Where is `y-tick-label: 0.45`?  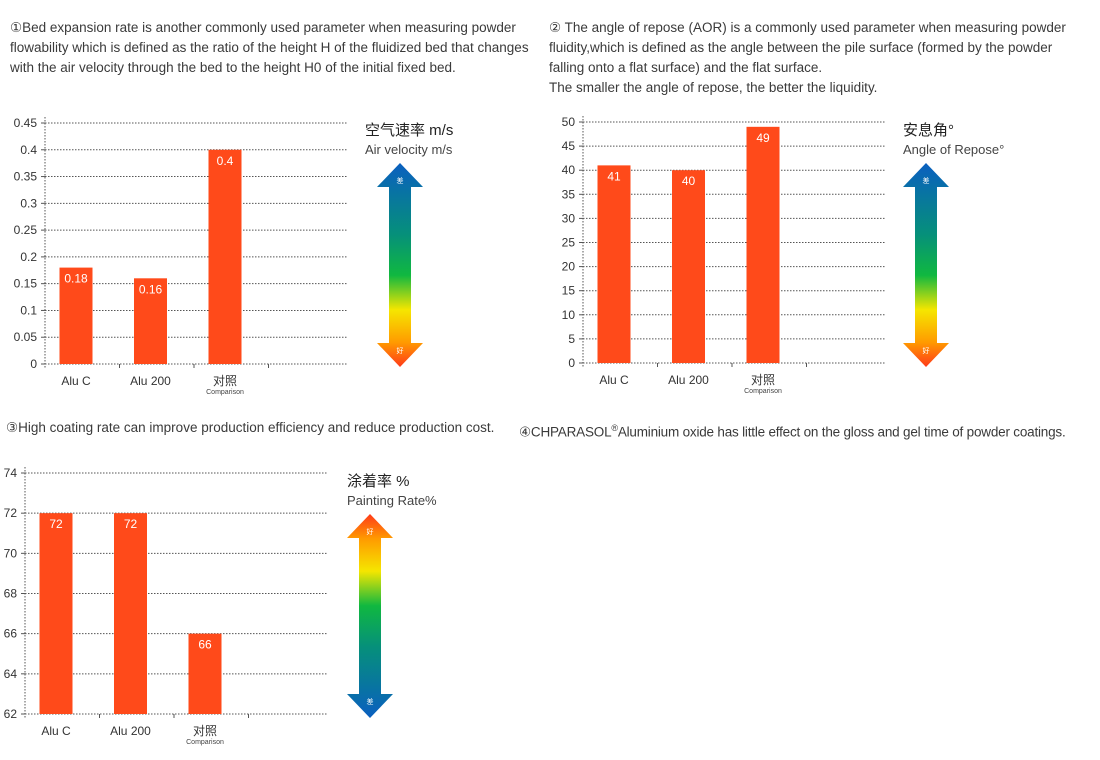 y-tick-label: 0.45 is located at coordinates (26, 123).